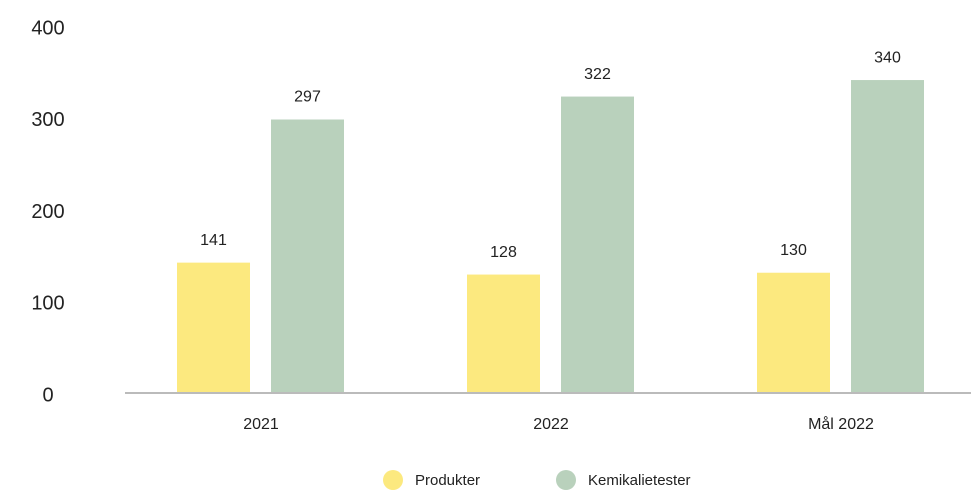 This screenshot has height=491, width=971. I want to click on value-label: 141, so click(213, 240).